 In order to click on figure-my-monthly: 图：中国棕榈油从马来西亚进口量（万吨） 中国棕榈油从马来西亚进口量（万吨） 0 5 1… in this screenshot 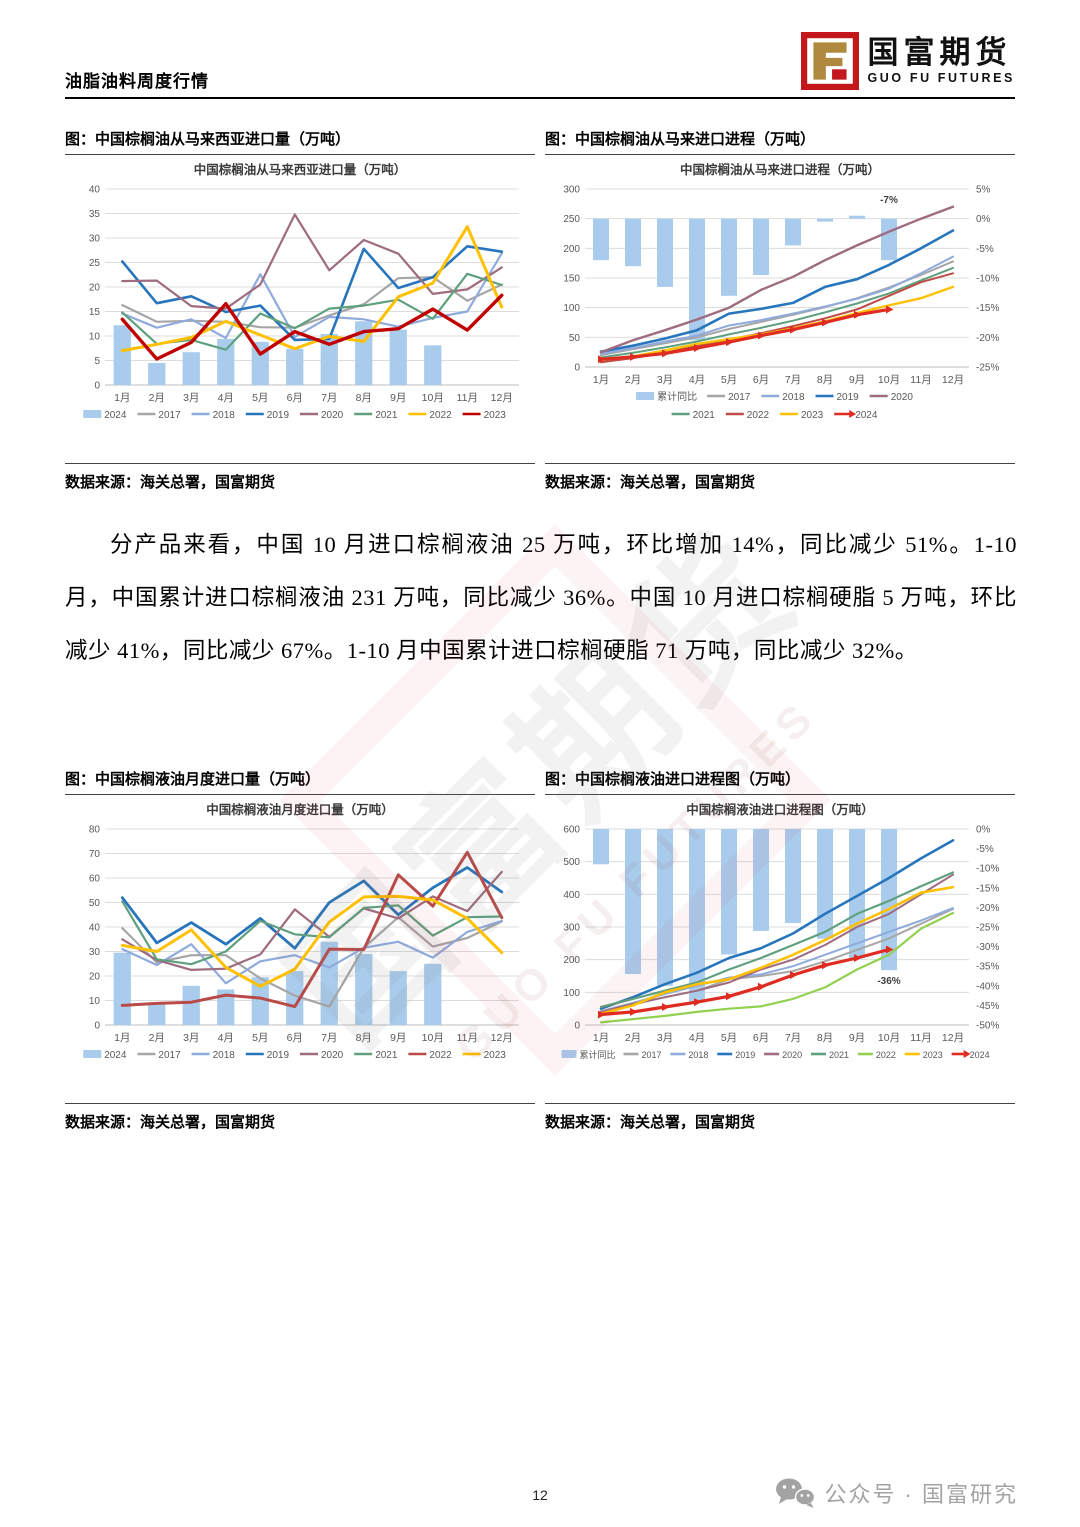, I will do `click(300, 309)`.